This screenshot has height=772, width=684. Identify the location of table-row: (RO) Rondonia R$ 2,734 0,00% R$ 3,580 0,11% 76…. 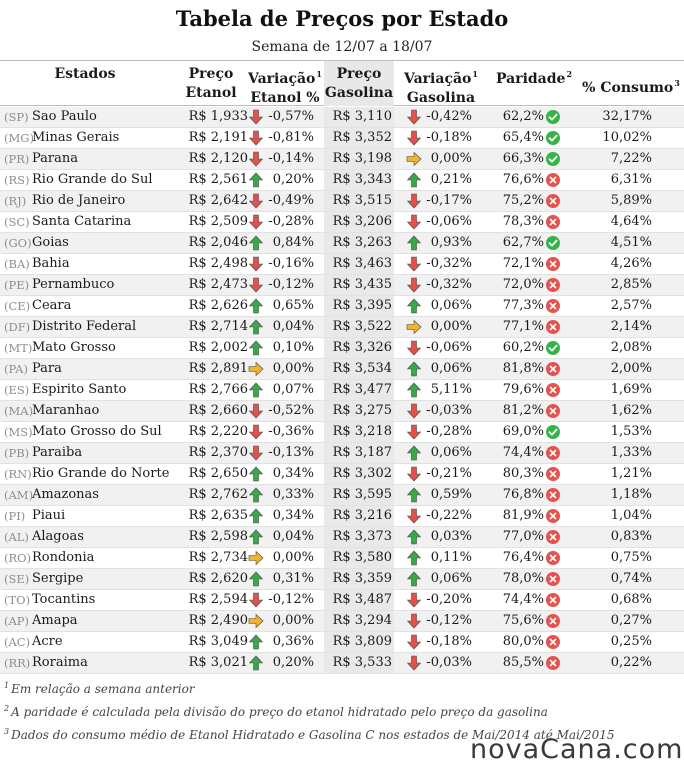
(342, 558).